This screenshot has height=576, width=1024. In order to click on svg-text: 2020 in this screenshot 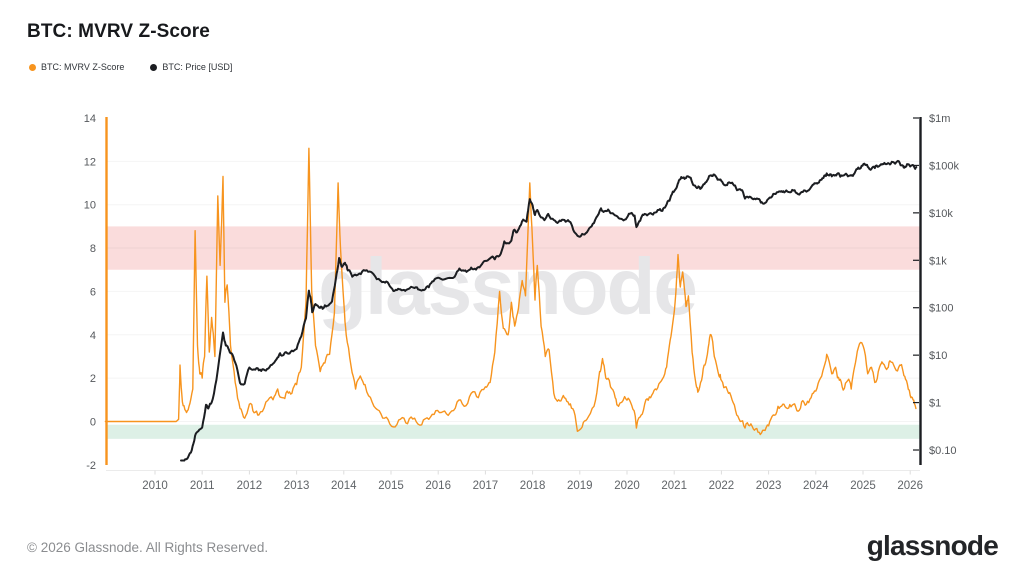, I will do `click(627, 486)`.